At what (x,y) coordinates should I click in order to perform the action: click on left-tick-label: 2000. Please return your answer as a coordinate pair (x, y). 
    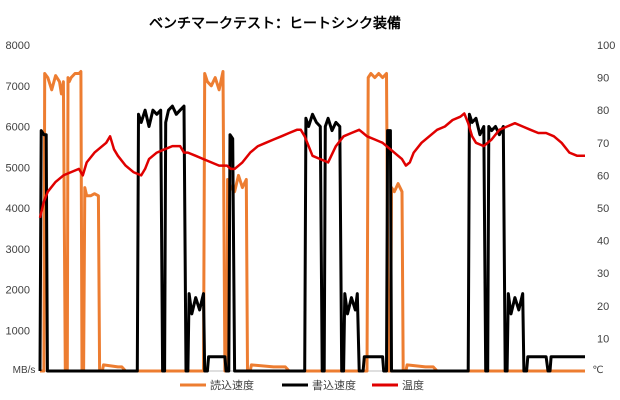
    Looking at the image, I should click on (18, 291).